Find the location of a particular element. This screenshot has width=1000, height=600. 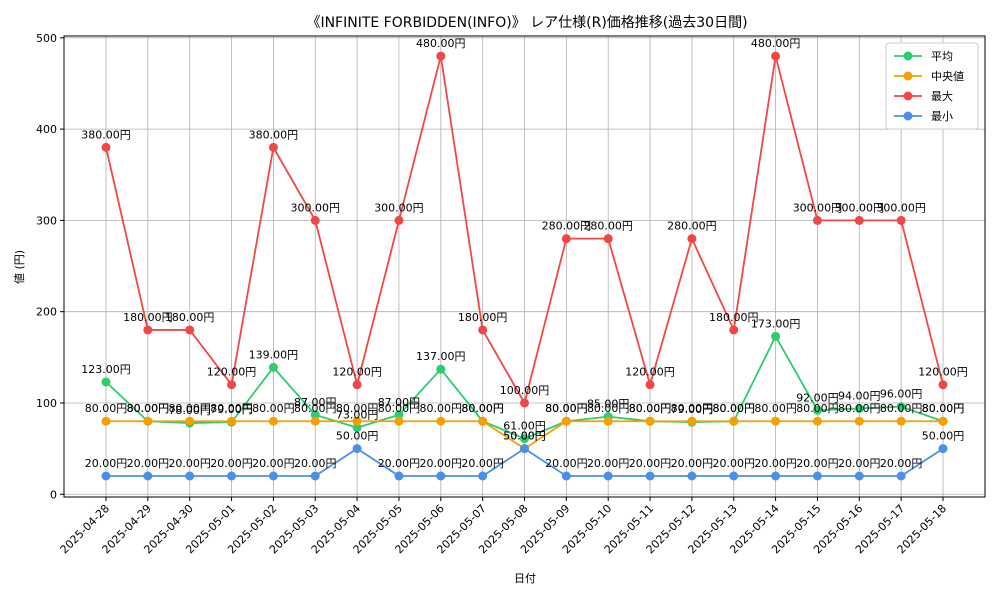

data-label: 123.00円 is located at coordinates (106, 369).